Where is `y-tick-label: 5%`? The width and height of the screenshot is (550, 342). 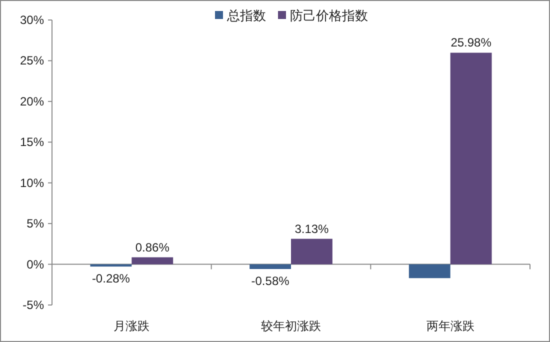 y-tick-label: 5% is located at coordinates (35, 223).